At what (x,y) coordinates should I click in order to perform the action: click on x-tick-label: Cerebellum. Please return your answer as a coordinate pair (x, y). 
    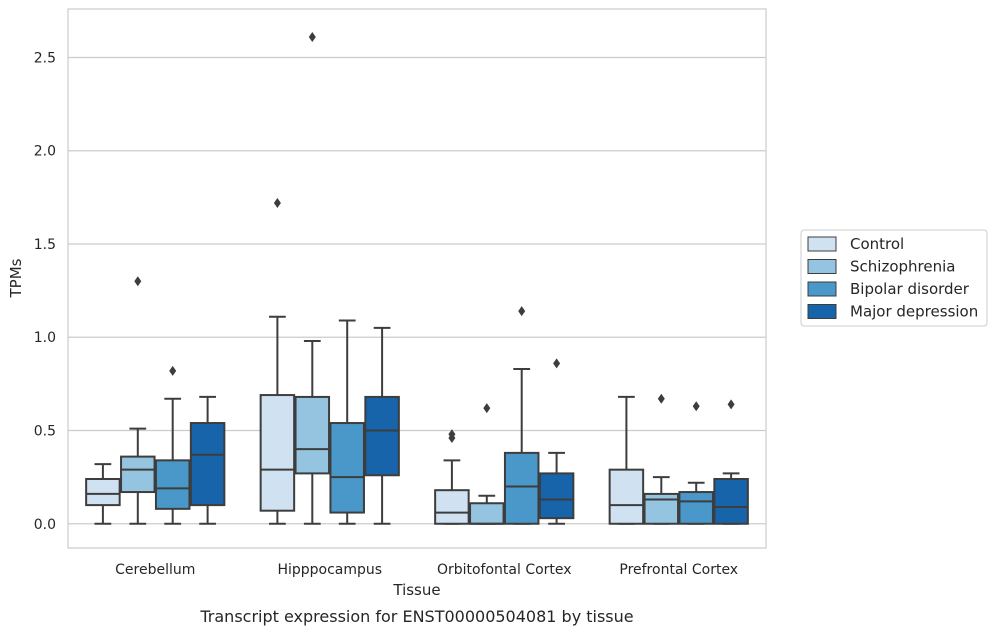
    Looking at the image, I should click on (155, 570).